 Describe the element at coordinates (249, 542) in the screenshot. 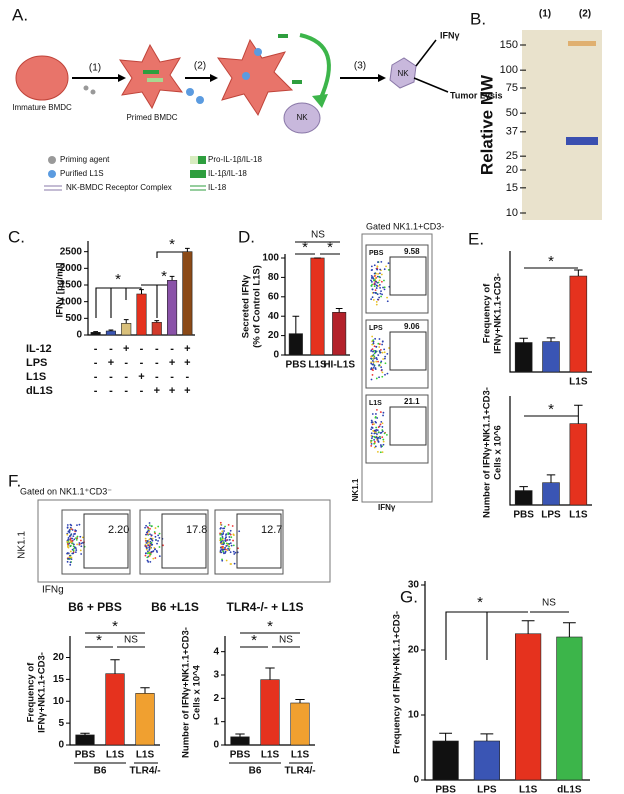

I see `flow-plot` at that location.